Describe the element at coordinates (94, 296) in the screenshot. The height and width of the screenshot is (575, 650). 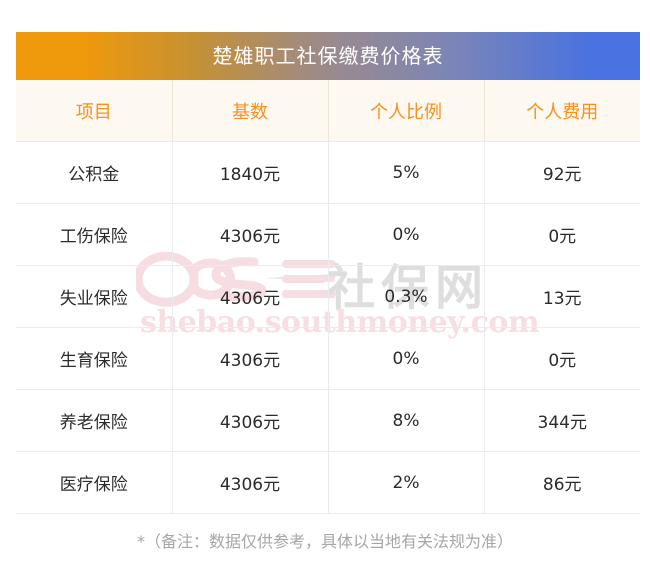
I see `cell-item: 失业保险` at that location.